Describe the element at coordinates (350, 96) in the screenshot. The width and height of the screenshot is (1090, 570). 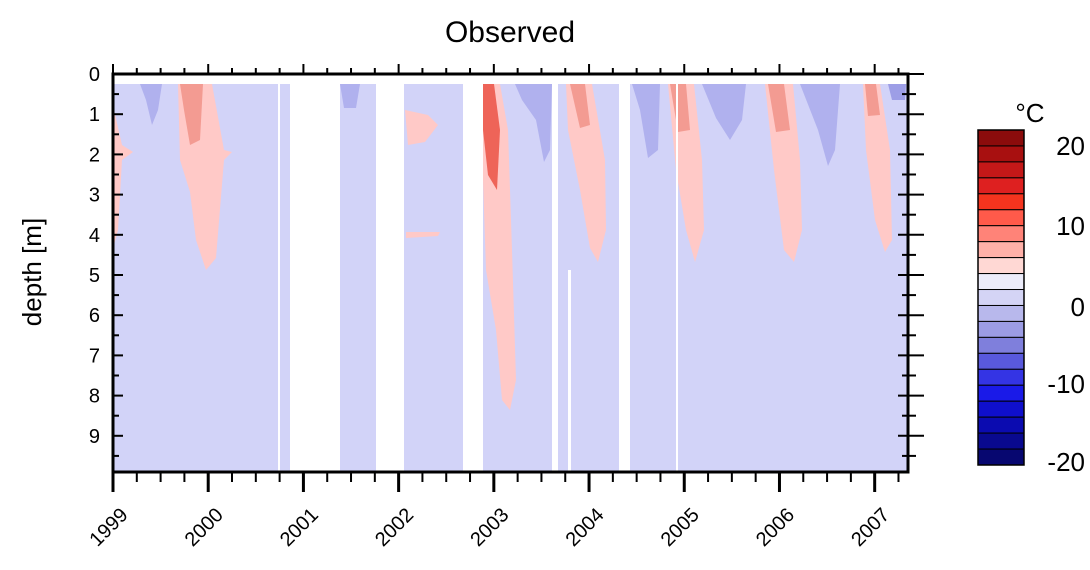
I see `cool-2001` at that location.